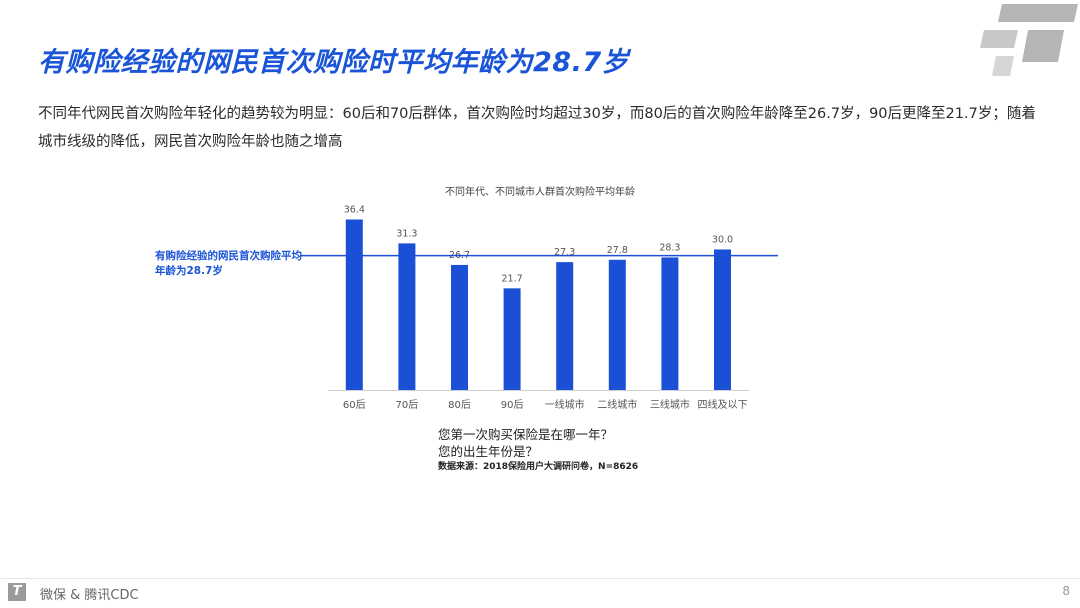  What do you see at coordinates (538, 467) in the screenshot?
I see `data-source: 数据来源：2018保险用户大调研问卷，N=8626` at bounding box center [538, 467].